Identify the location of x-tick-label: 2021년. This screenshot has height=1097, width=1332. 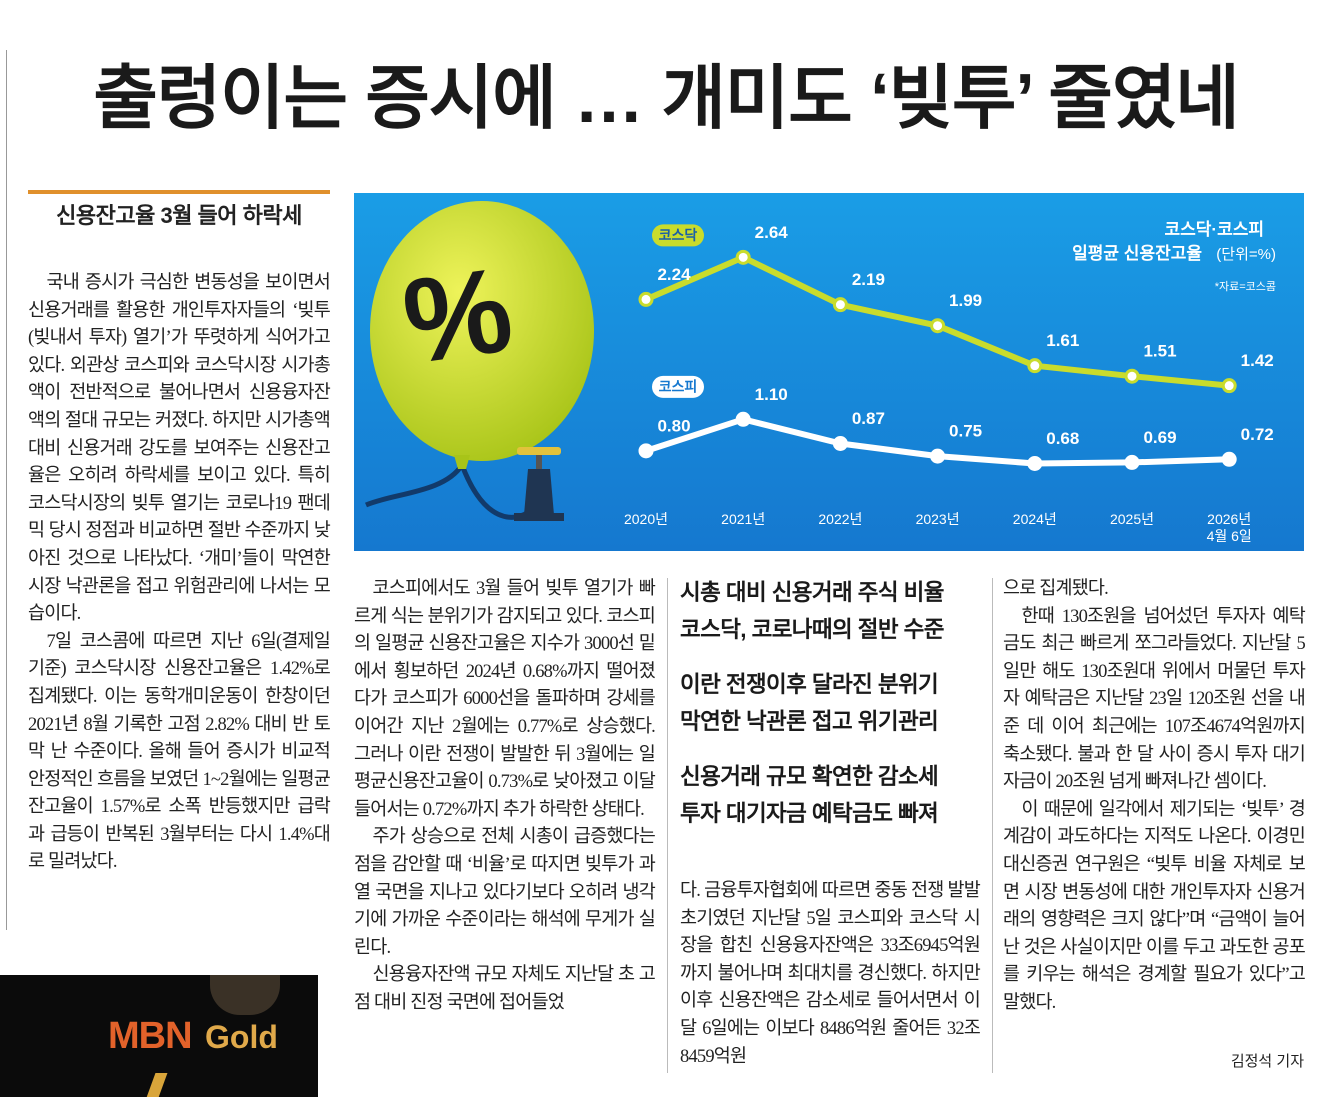
(743, 519).